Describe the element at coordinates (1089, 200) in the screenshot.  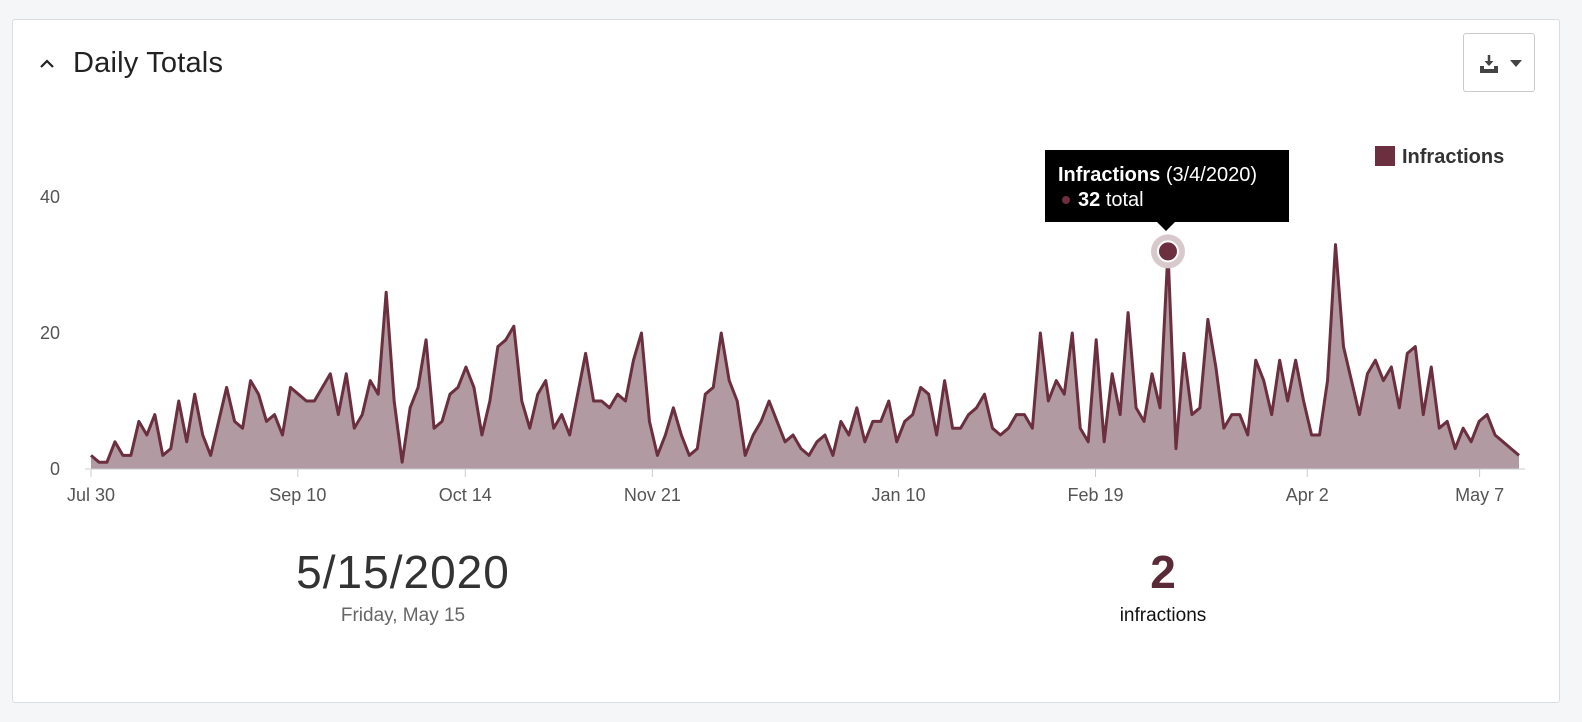
I see `tooltip-value: 32` at that location.